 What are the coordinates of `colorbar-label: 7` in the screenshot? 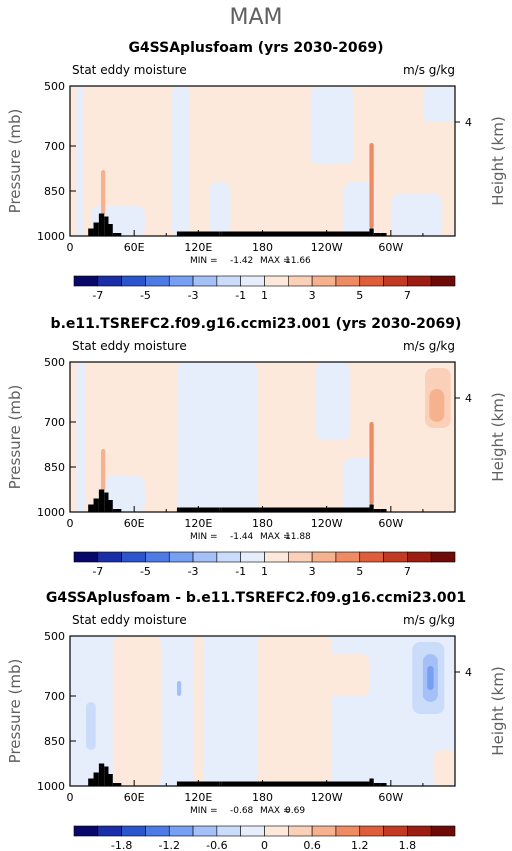 It's located at (407, 295).